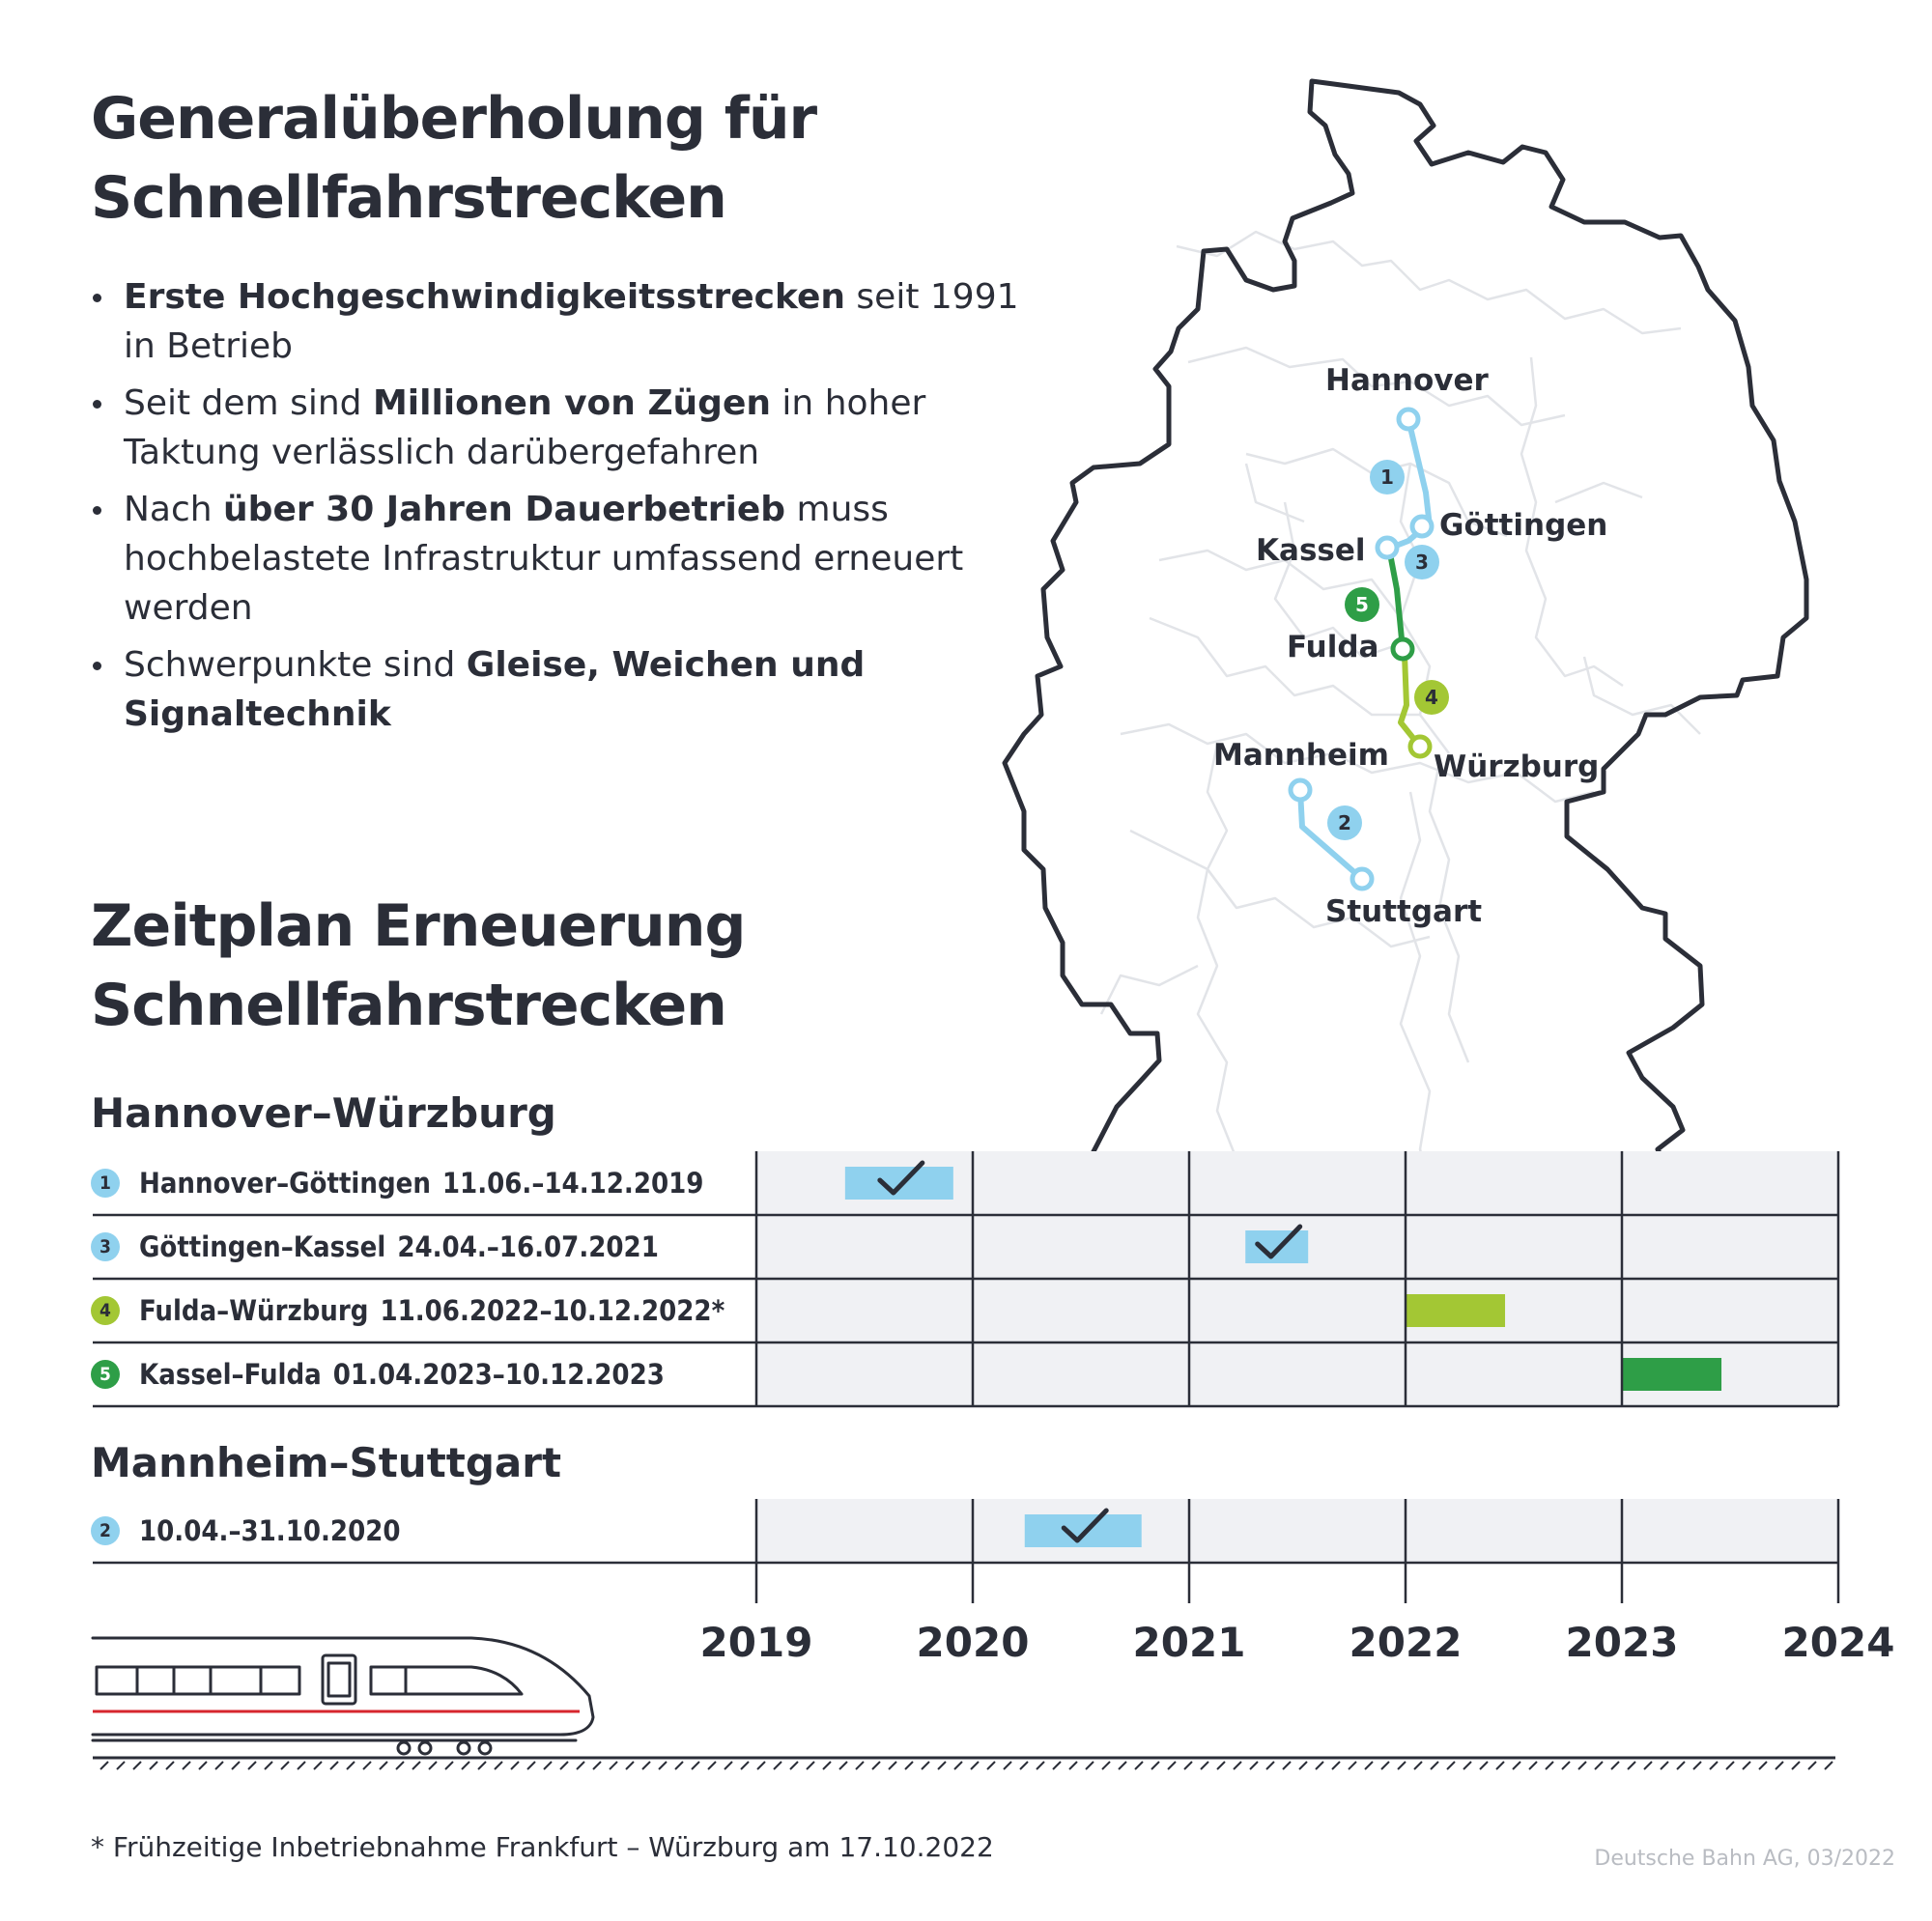 The image size is (1932, 1921). What do you see at coordinates (495, 690) in the screenshot?
I see `bullet-bold-text: Gleise, Weichen und Signaltechnik` at bounding box center [495, 690].